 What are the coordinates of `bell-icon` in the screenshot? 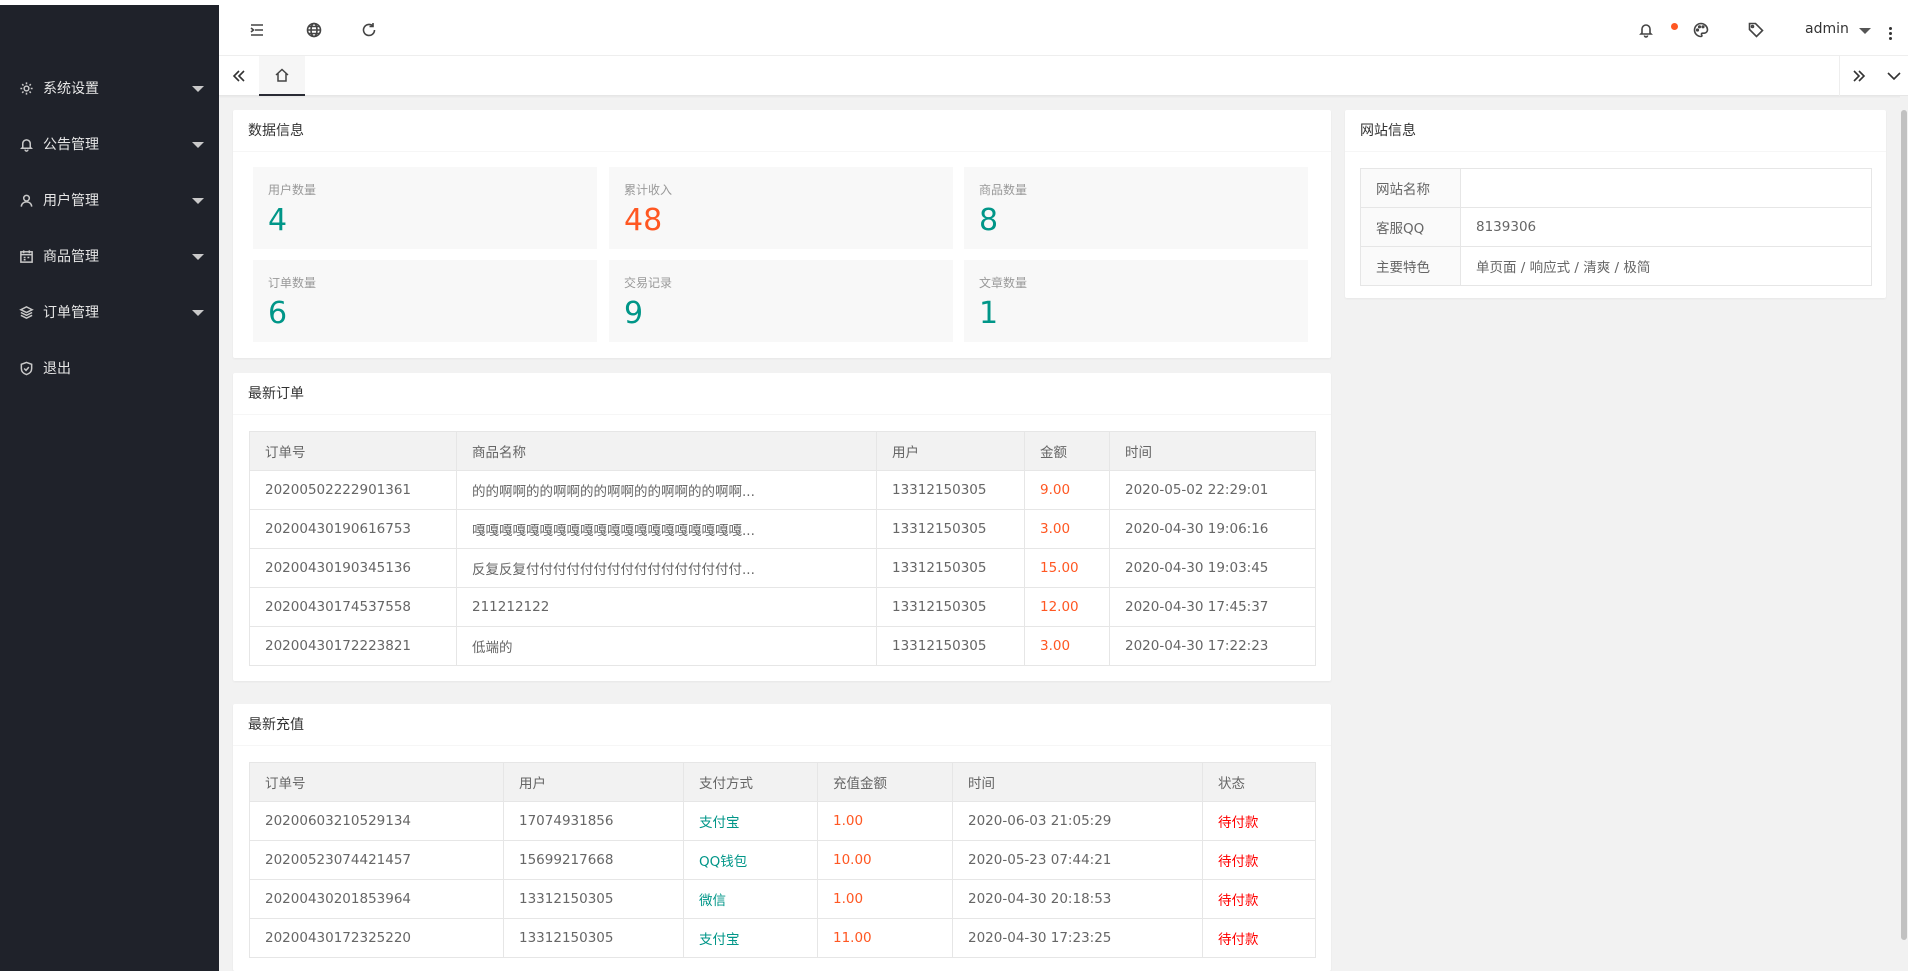 It's located at (1646, 30).